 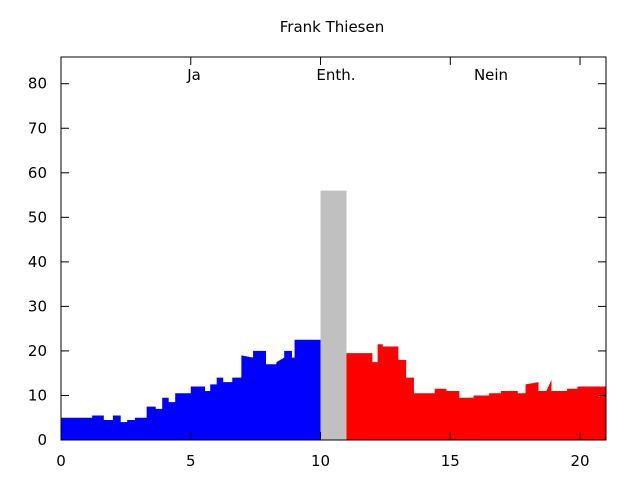 I want to click on chart-title: Frank Thiesen, so click(x=332, y=27).